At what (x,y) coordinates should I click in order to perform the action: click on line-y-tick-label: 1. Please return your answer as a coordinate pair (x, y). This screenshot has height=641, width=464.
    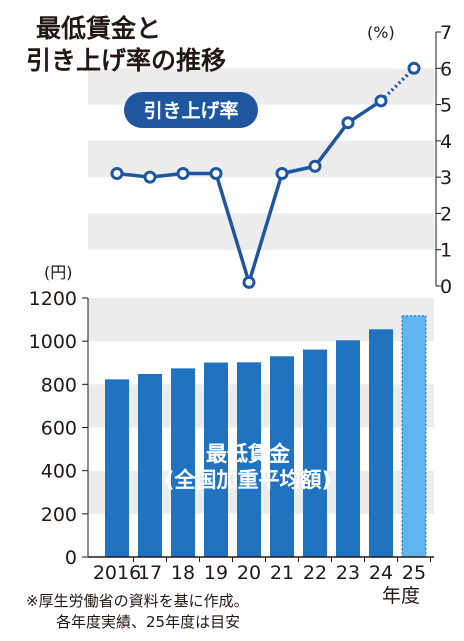
    Looking at the image, I should click on (446, 251).